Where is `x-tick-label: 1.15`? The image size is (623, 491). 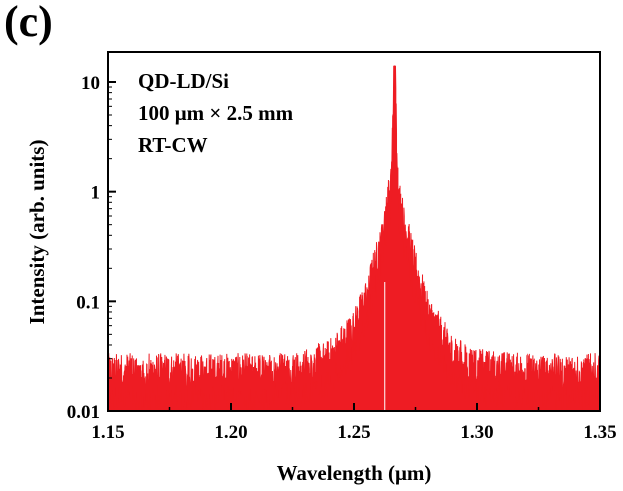
x-tick-label: 1.15 is located at coordinates (107, 432).